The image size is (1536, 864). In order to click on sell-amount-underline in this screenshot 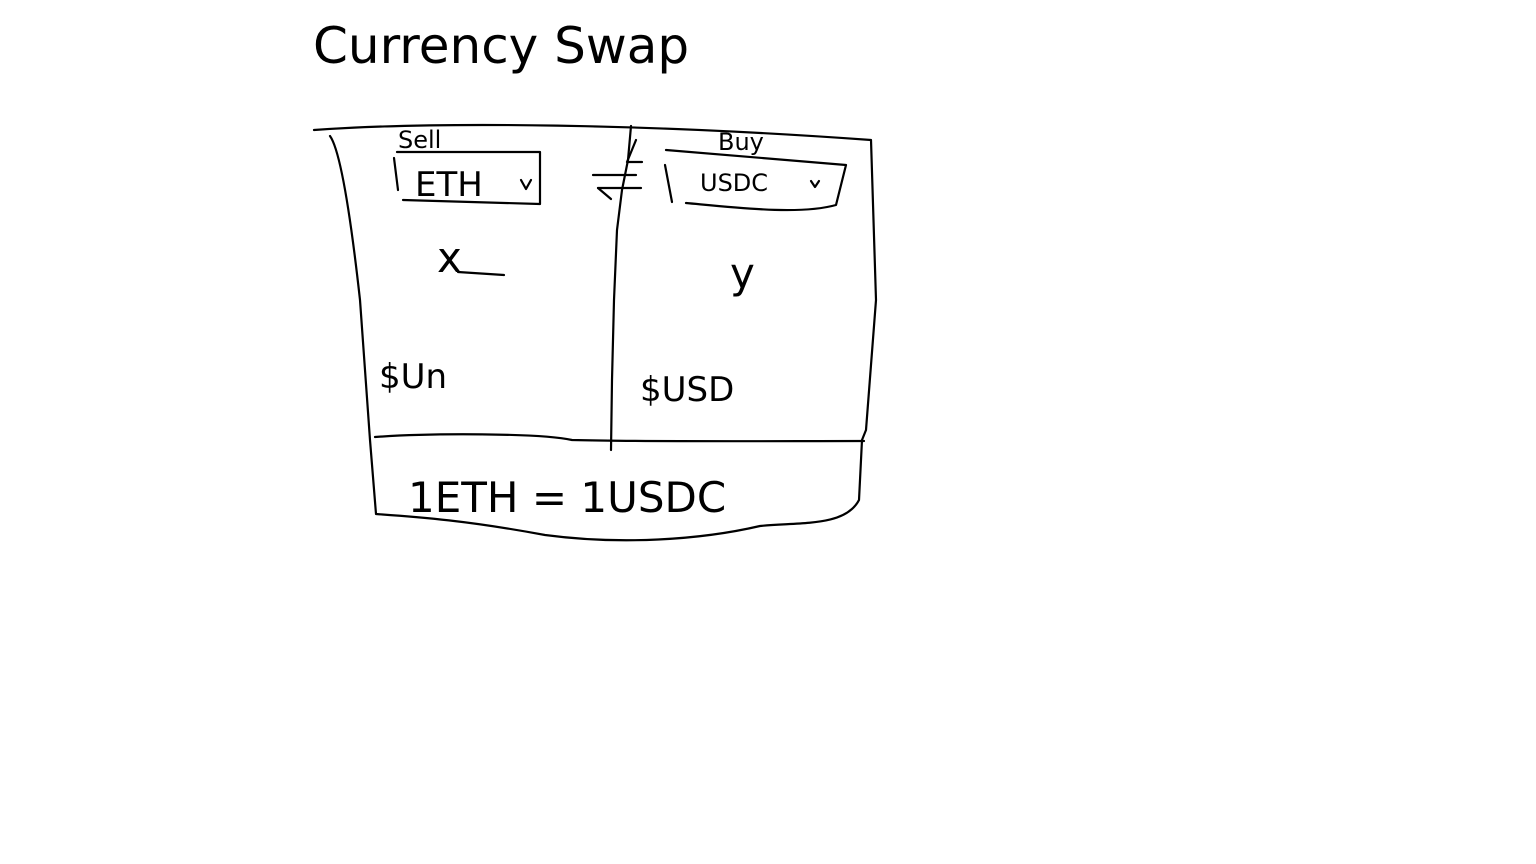, I will do `click(481, 273)`.